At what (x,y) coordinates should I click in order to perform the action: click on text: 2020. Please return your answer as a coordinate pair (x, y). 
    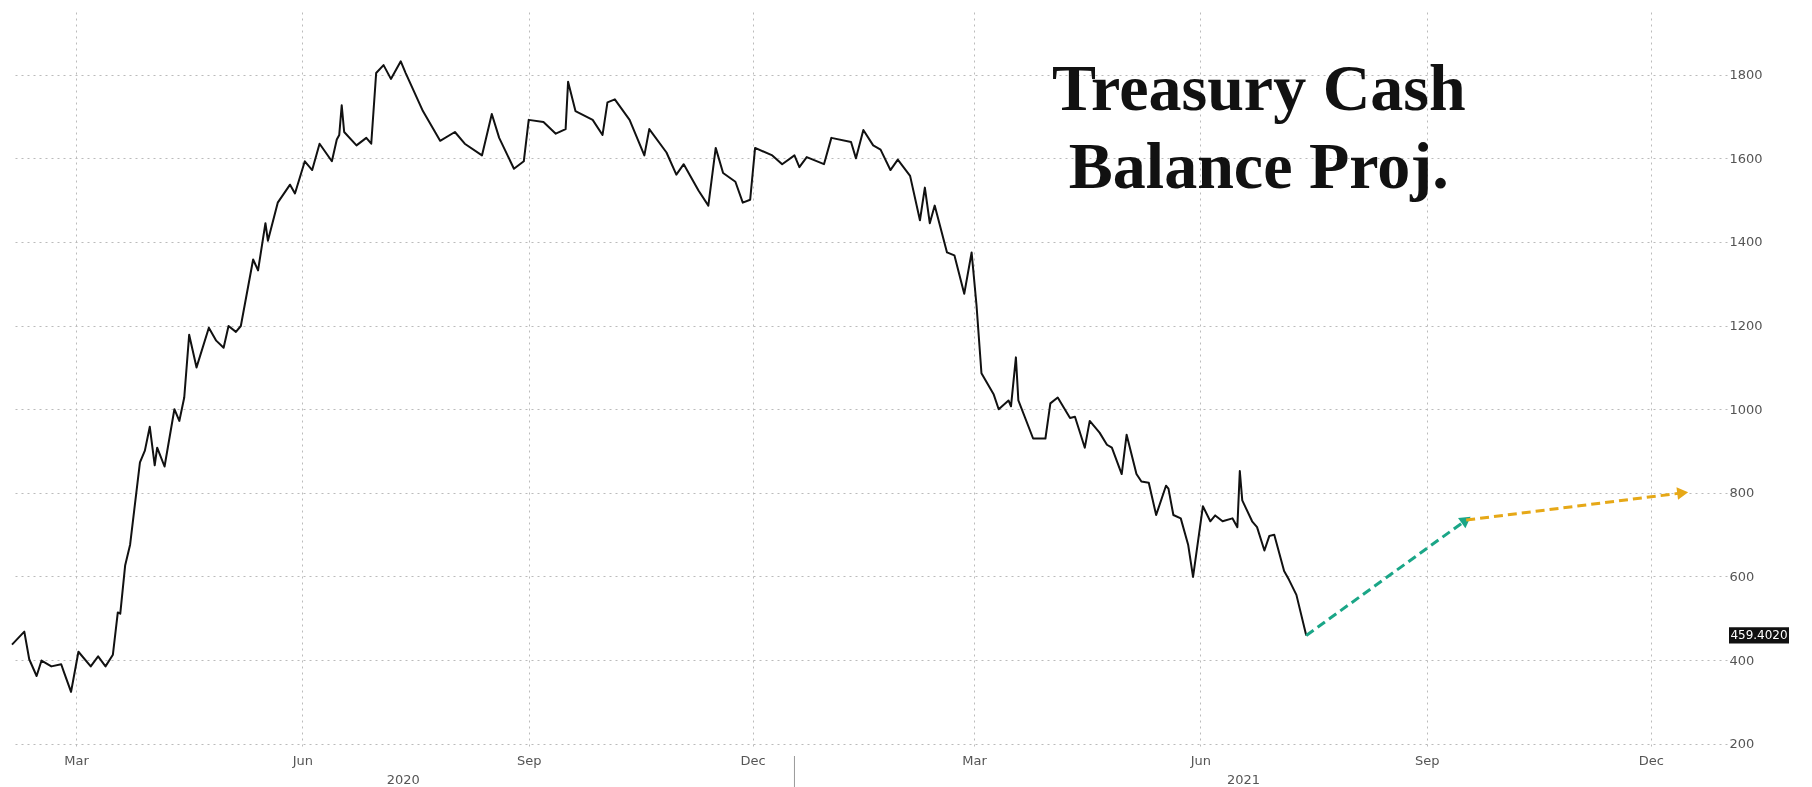
    Looking at the image, I should click on (403, 779).